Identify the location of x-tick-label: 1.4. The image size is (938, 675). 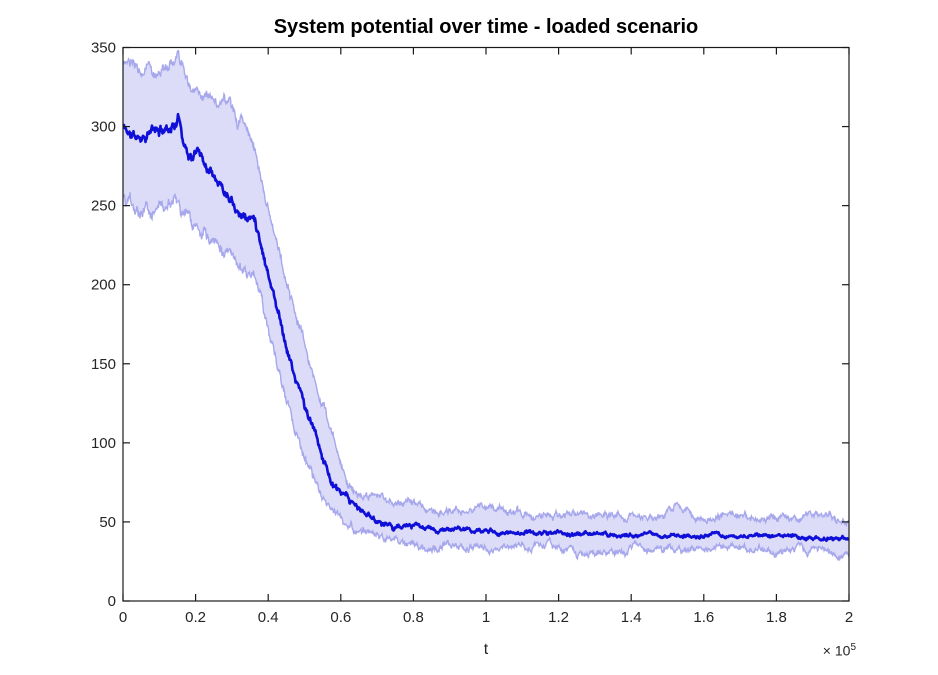
(631, 617).